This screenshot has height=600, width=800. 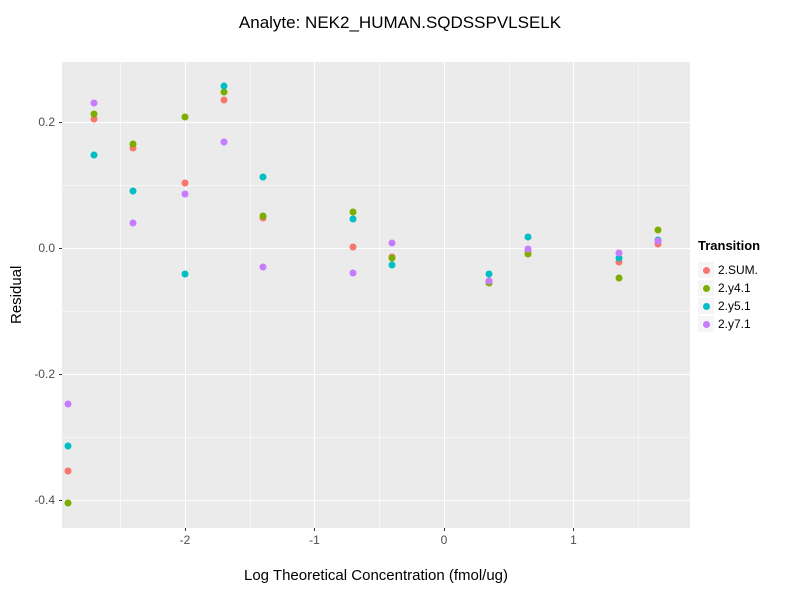 I want to click on legend-item: 2.y5.1, so click(x=748, y=306).